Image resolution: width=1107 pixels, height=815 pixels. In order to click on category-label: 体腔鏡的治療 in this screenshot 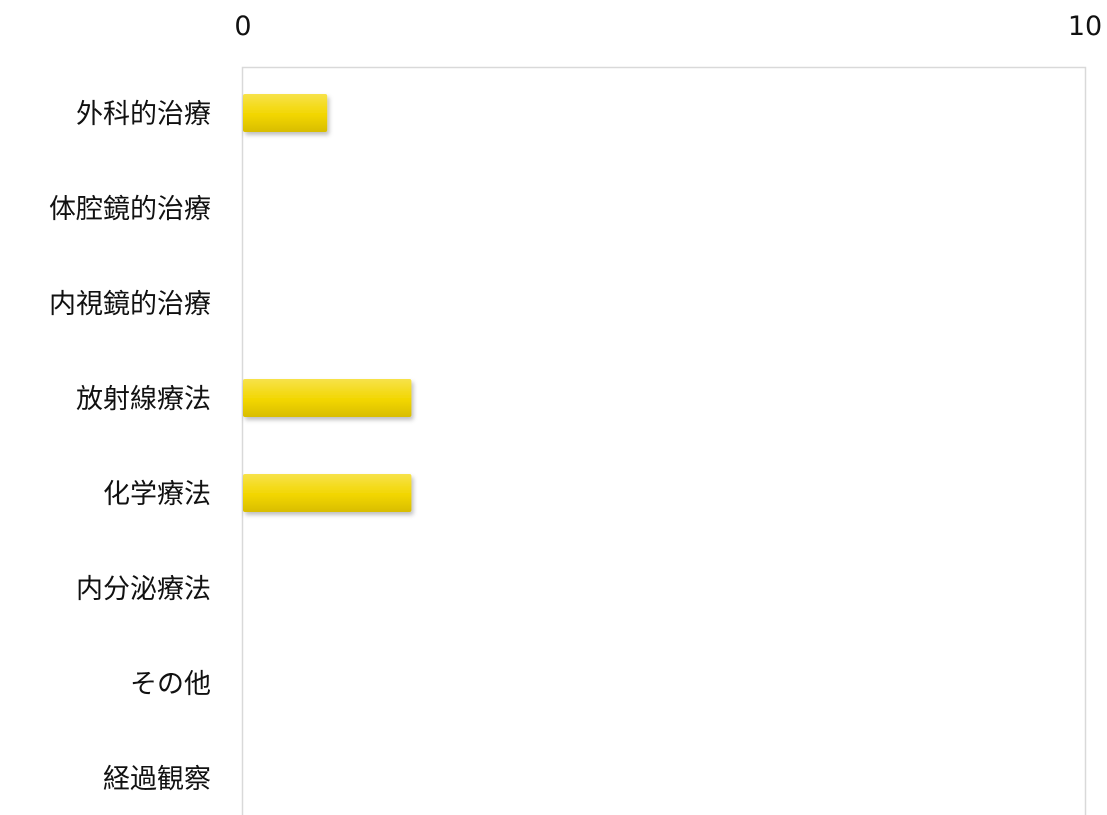, I will do `click(130, 209)`.